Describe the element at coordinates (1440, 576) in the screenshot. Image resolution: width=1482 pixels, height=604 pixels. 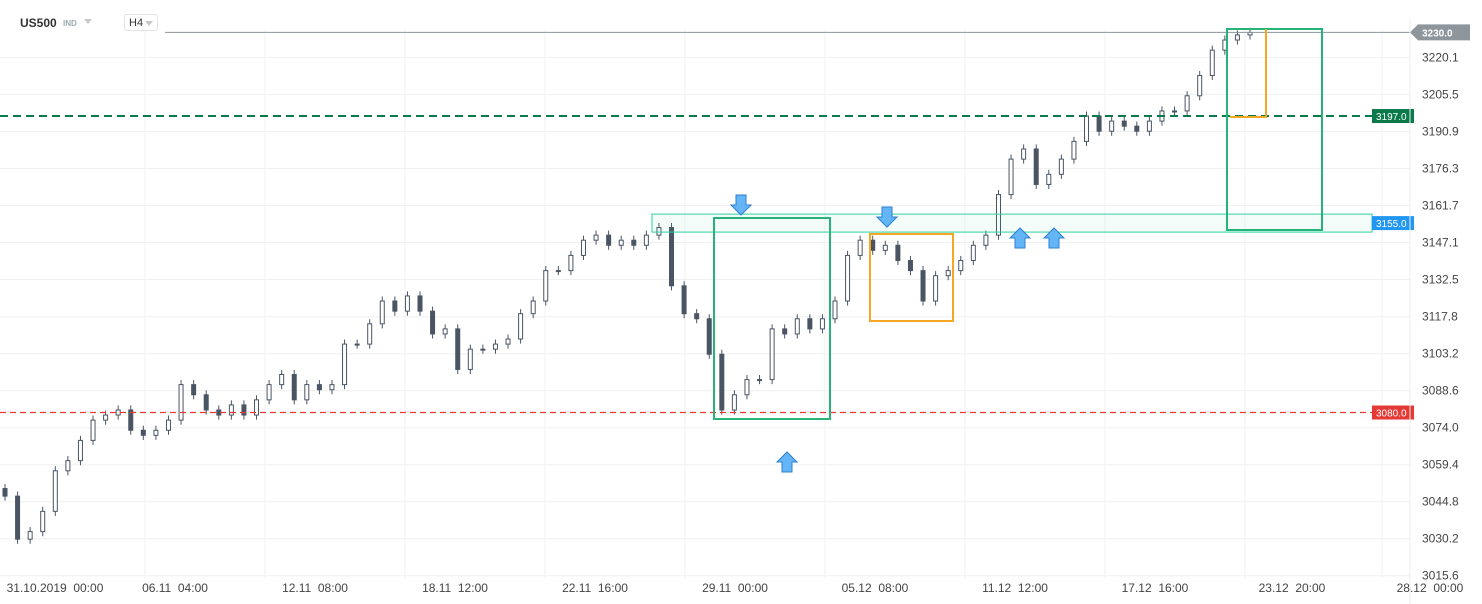
I see `y-tick-label: 3015.6` at that location.